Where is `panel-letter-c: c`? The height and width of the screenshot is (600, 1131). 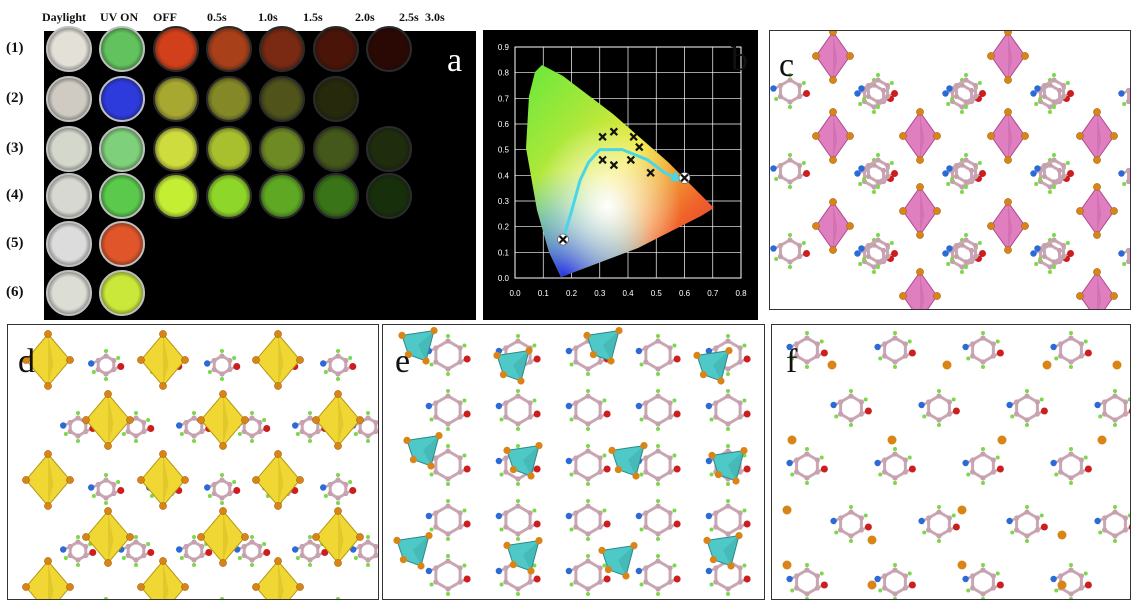 panel-letter-c: c is located at coordinates (787, 65).